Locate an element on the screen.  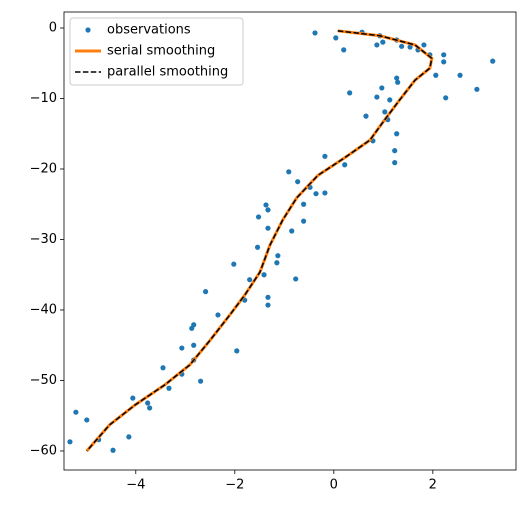
x-tick-label: 2 is located at coordinates (433, 485).